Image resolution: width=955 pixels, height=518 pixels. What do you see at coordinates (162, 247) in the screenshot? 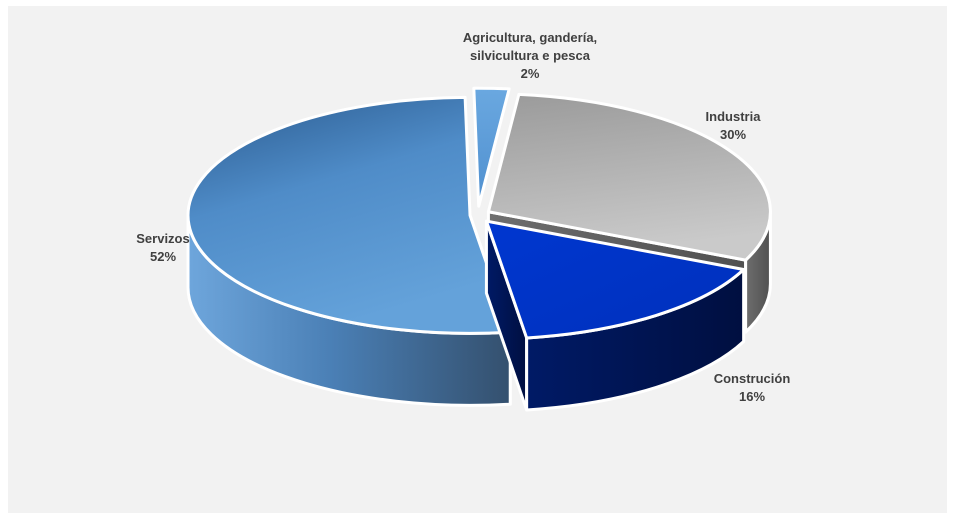
I see `data-label-servizos: Servizos 52%` at bounding box center [162, 247].